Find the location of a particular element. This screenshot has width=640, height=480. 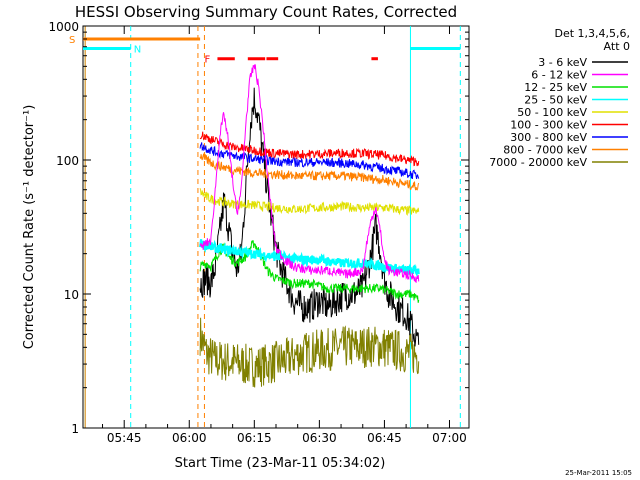

y-tick-label: 10 is located at coordinates (71, 295).